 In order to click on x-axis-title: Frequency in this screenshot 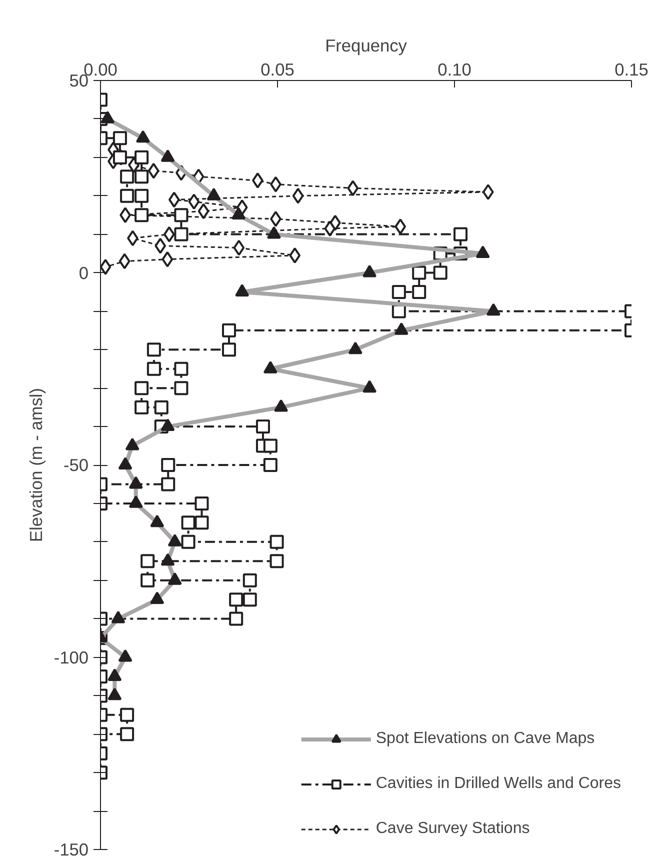, I will do `click(366, 46)`.